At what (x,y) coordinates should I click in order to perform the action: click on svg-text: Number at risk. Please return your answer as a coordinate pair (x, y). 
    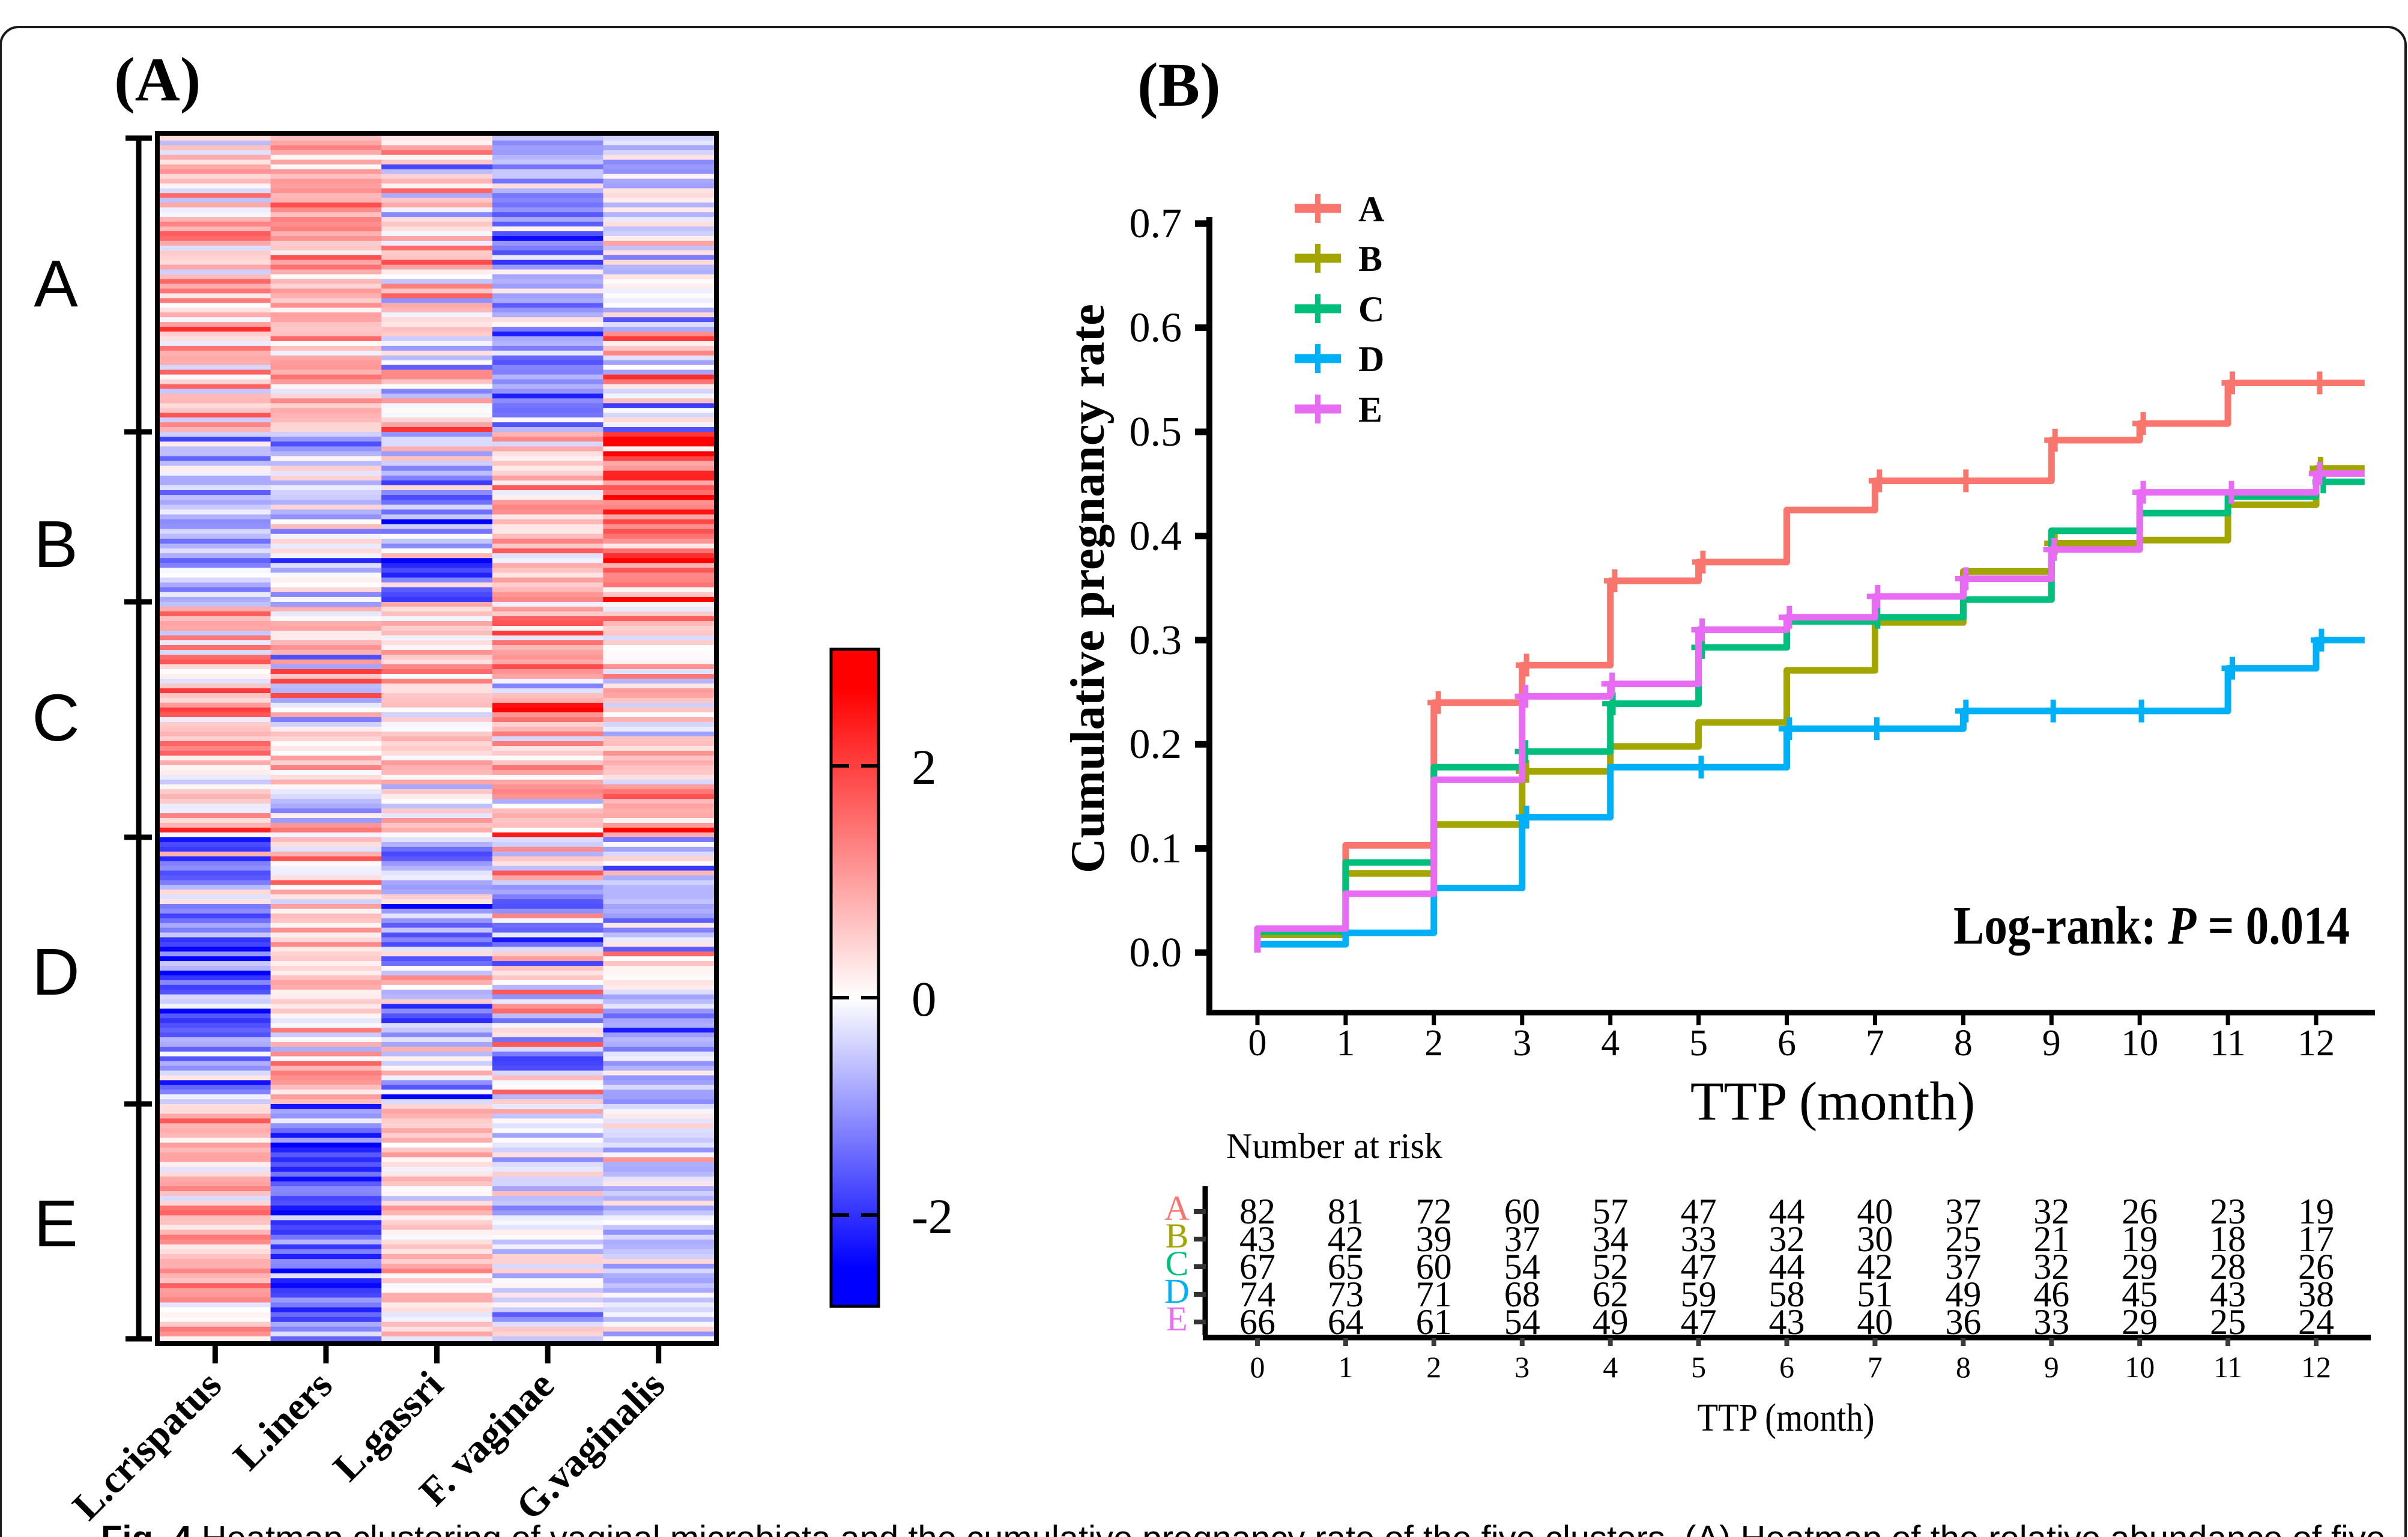
    Looking at the image, I should click on (1334, 1146).